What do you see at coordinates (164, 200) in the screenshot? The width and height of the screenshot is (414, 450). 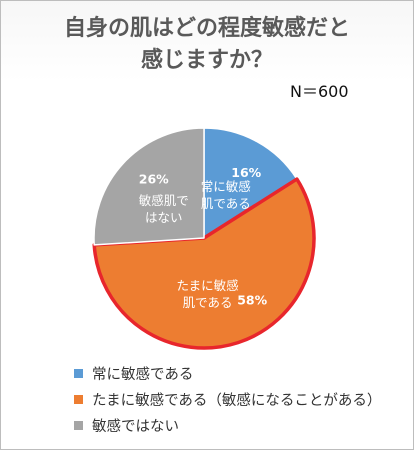 I see `slice-label: 敏感肌で` at bounding box center [164, 200].